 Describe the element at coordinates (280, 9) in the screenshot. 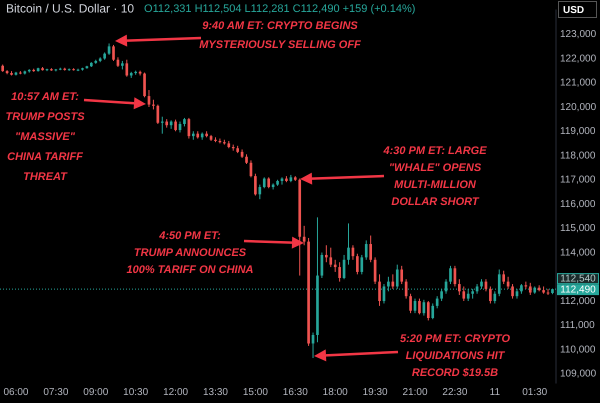

I see `chart-subtitle: O112,331 H112,504 L112,281 C112,490 +159 (+0.14%)` at that location.